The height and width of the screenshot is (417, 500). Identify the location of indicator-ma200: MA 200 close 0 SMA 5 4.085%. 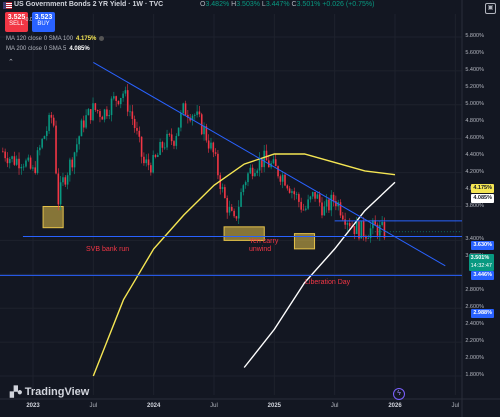
(48, 49).